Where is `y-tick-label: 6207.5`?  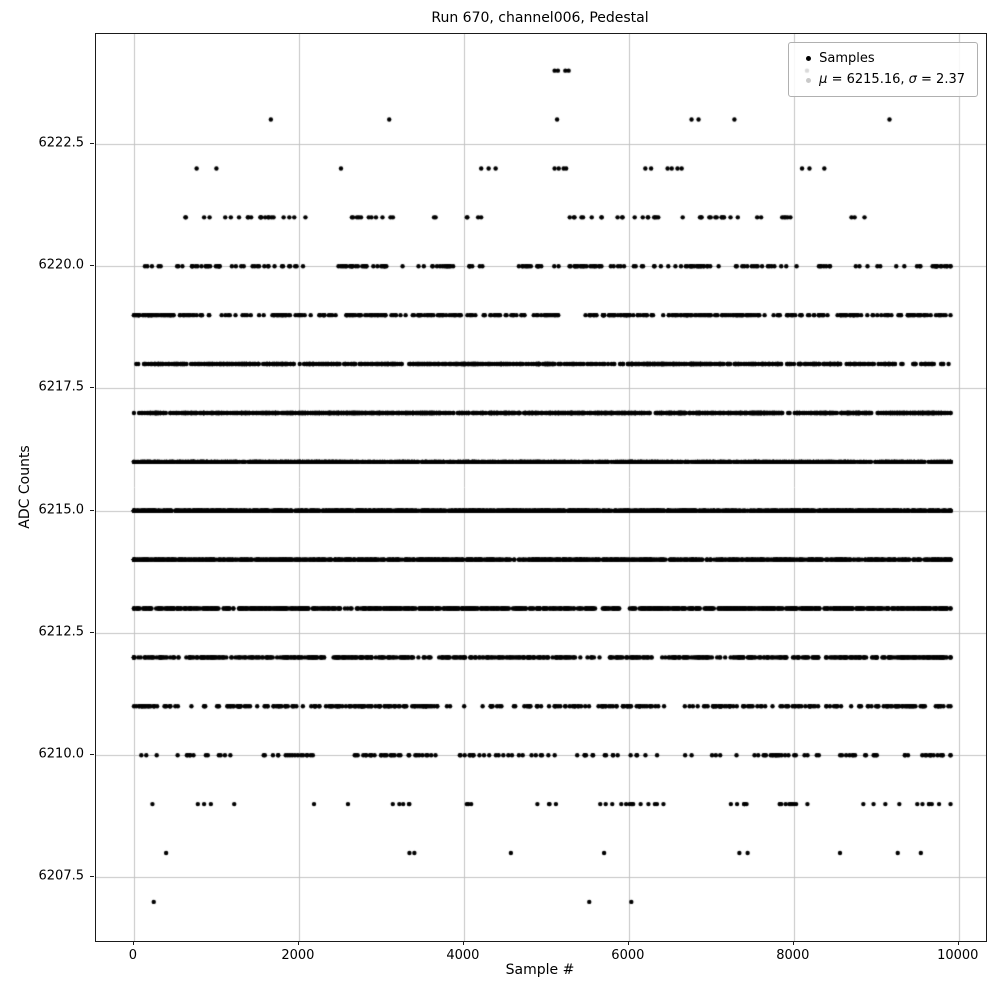
y-tick-label: 6207.5 is located at coordinates (61, 876).